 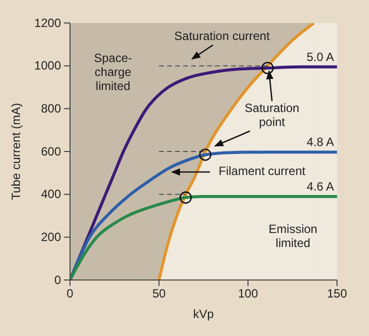 What do you see at coordinates (248, 293) in the screenshot?
I see `x-tick-label: 100` at bounding box center [248, 293].